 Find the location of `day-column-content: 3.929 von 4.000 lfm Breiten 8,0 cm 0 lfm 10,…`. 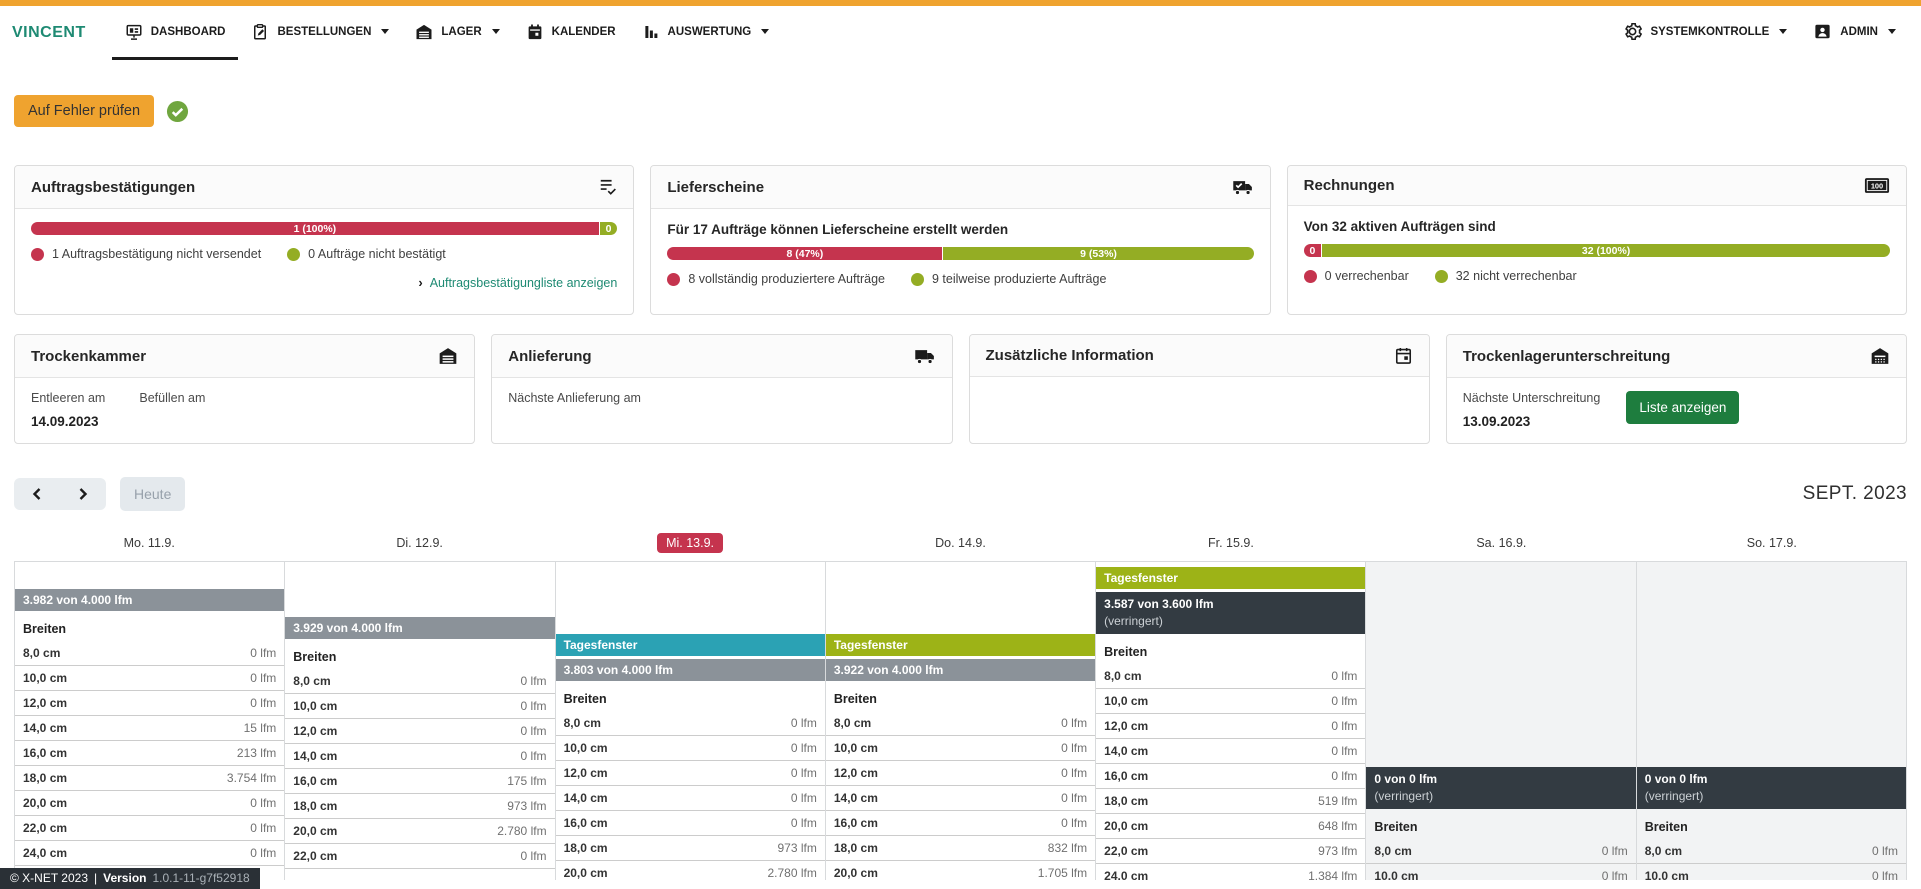

day-column-content: 3.929 von 4.000 lfm Breiten 8,0 cm 0 lfm 10,… is located at coordinates (420, 743).